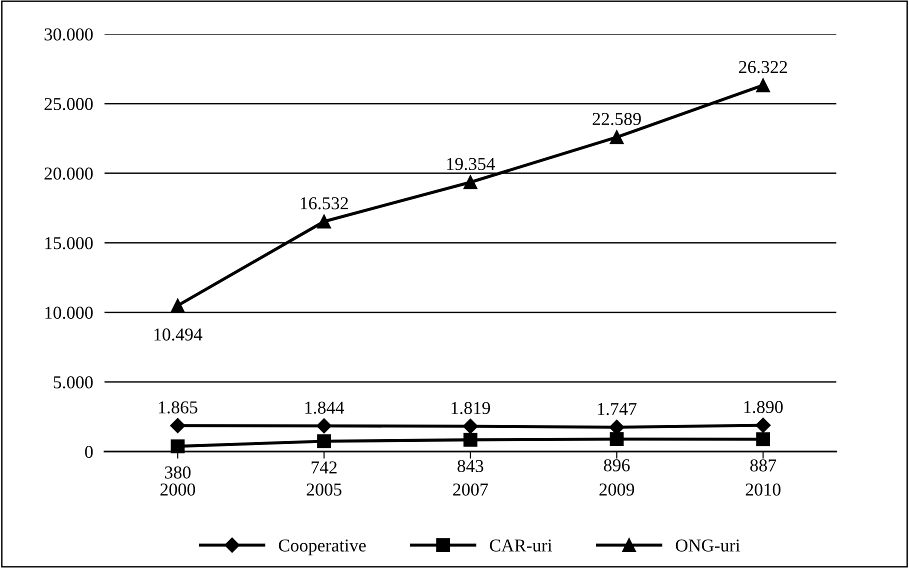 This screenshot has height=568, width=909. What do you see at coordinates (763, 407) in the screenshot?
I see `data-label: 1.890` at bounding box center [763, 407].